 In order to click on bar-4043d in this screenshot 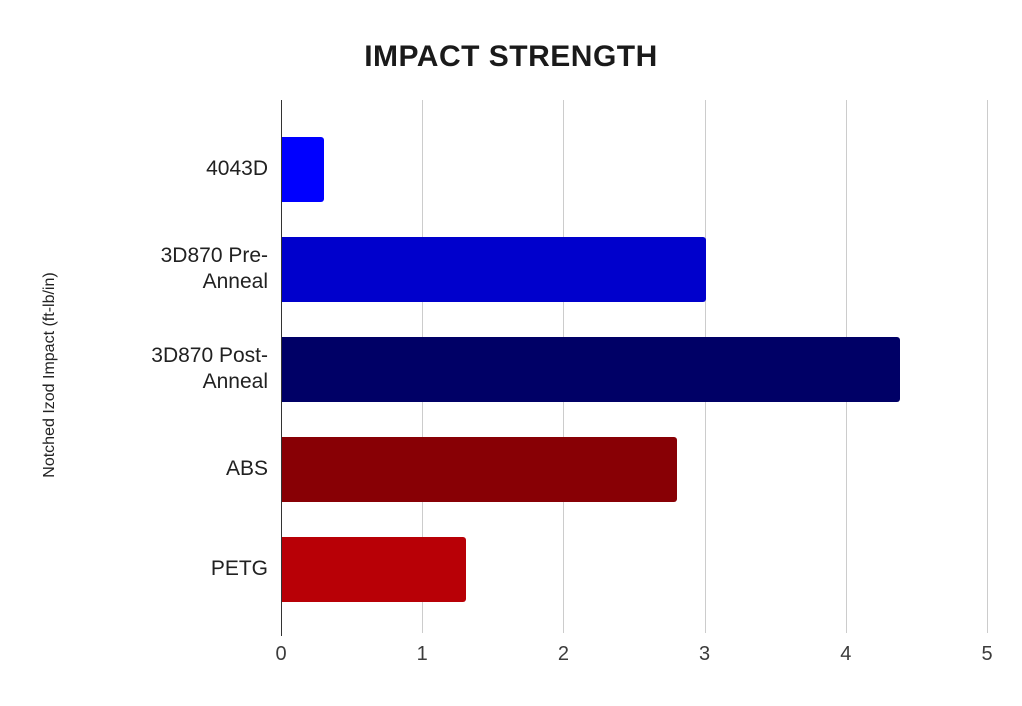, I will do `click(303, 169)`.